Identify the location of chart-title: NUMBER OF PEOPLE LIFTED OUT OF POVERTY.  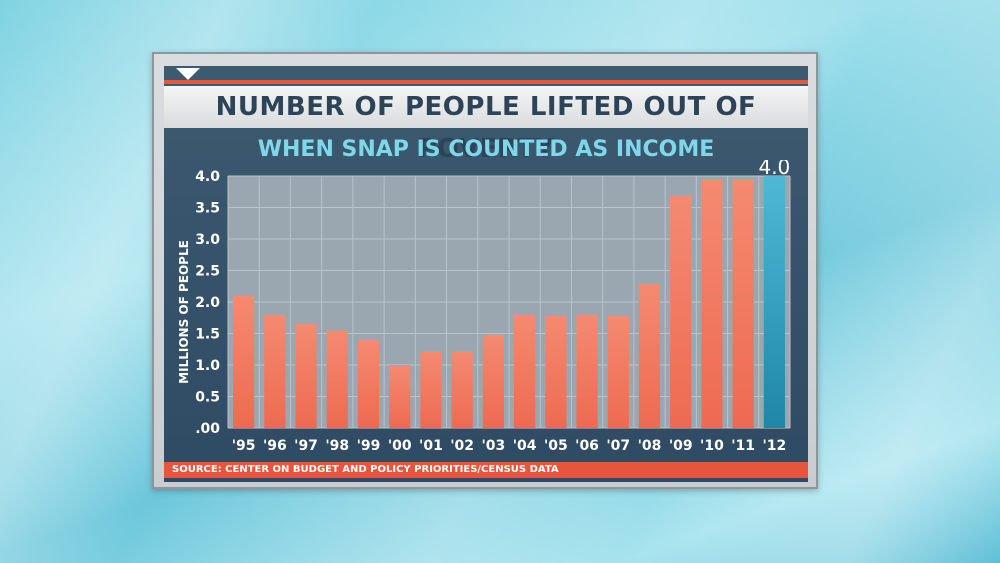
(486, 128).